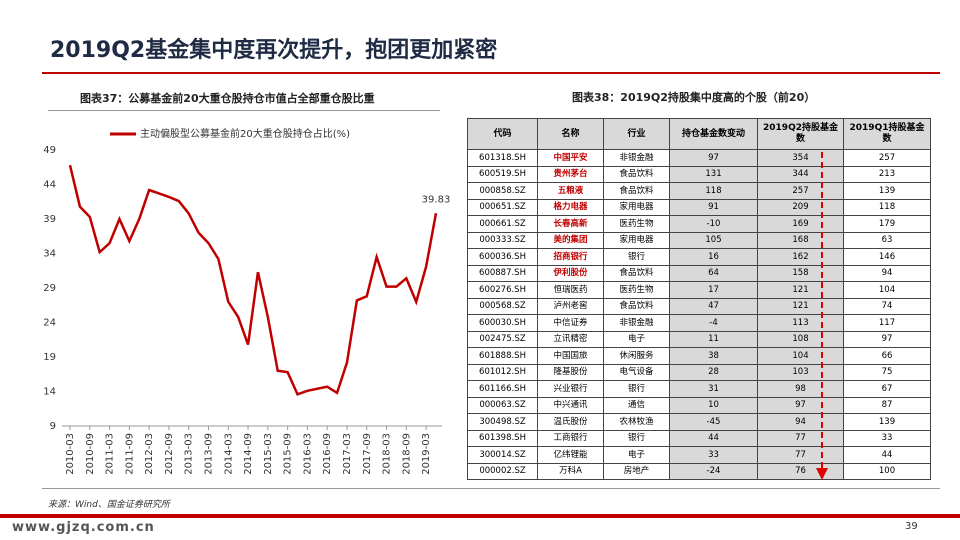  What do you see at coordinates (699, 273) in the screenshot?
I see `table-row: 600887.SH 伊利股份 食品饮料 64 158 94` at bounding box center [699, 273].